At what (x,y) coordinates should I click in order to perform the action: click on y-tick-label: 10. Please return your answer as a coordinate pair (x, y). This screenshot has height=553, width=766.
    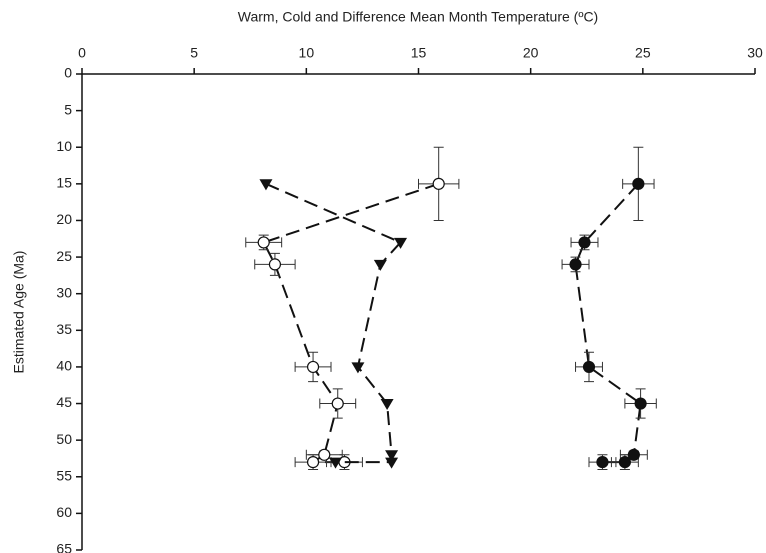
    Looking at the image, I should click on (64, 146).